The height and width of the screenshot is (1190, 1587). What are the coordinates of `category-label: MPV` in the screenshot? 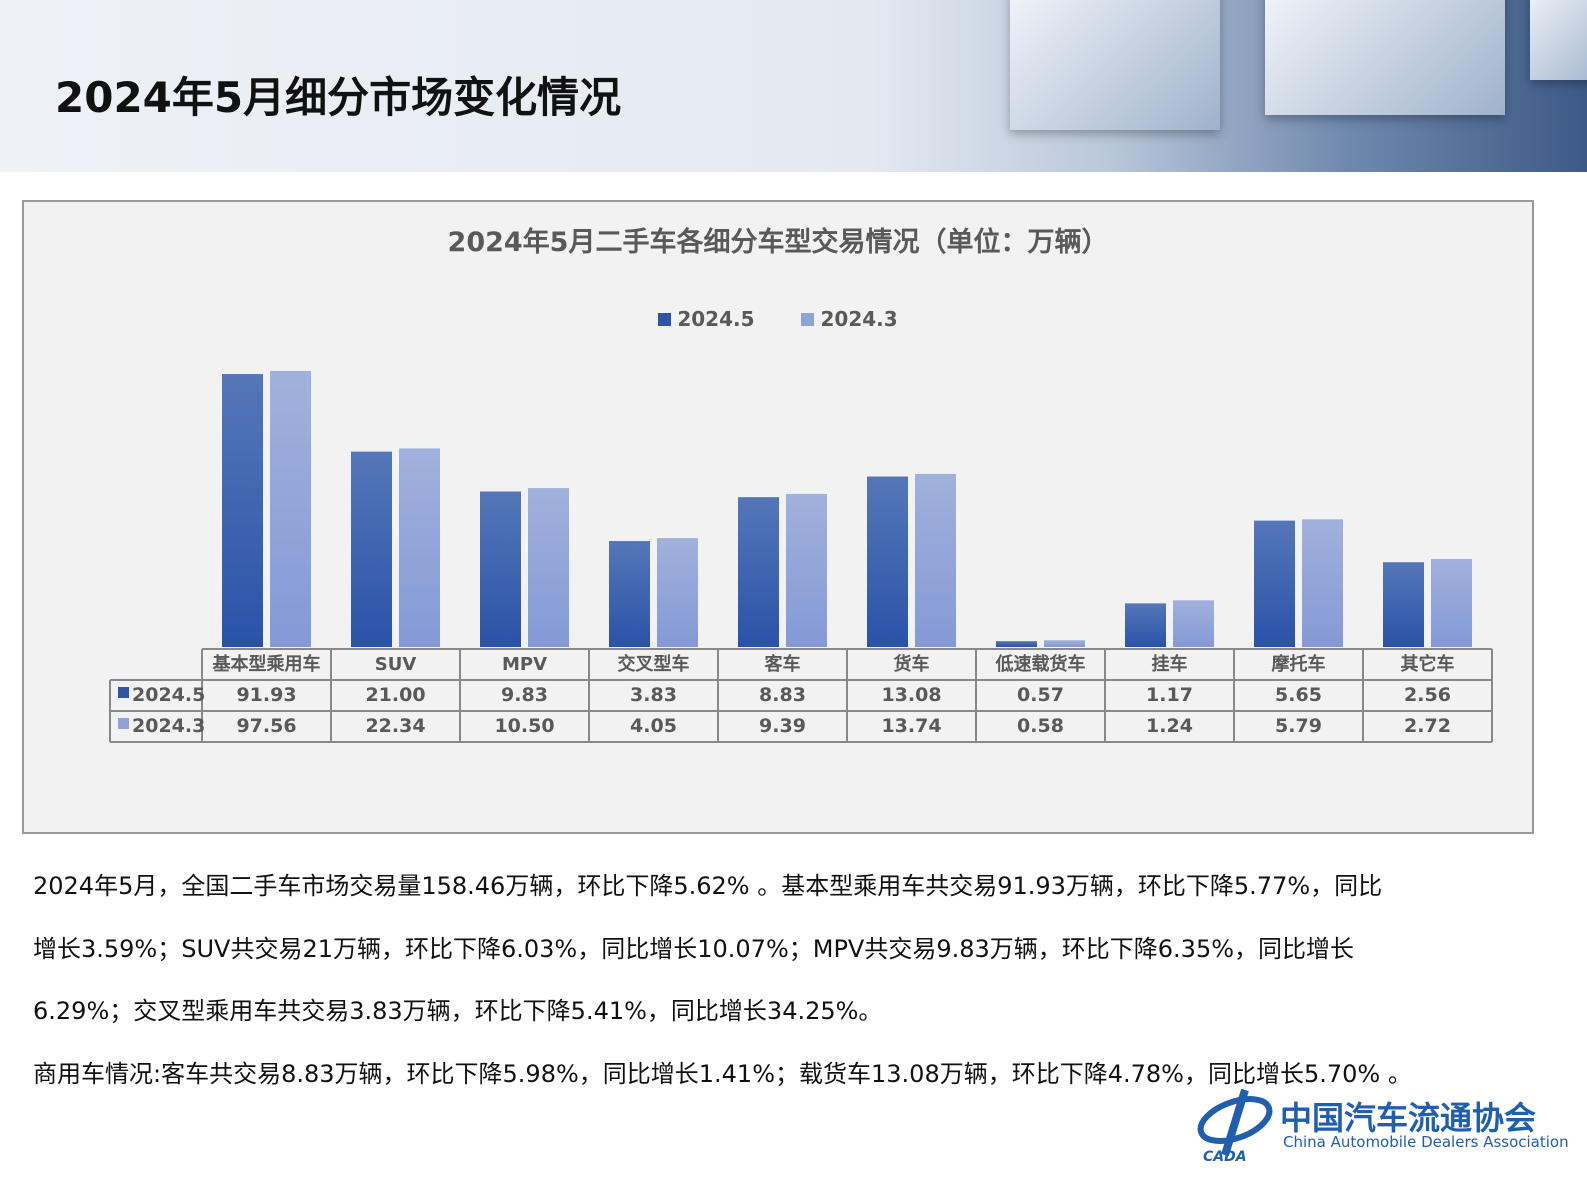 It's located at (524, 664).